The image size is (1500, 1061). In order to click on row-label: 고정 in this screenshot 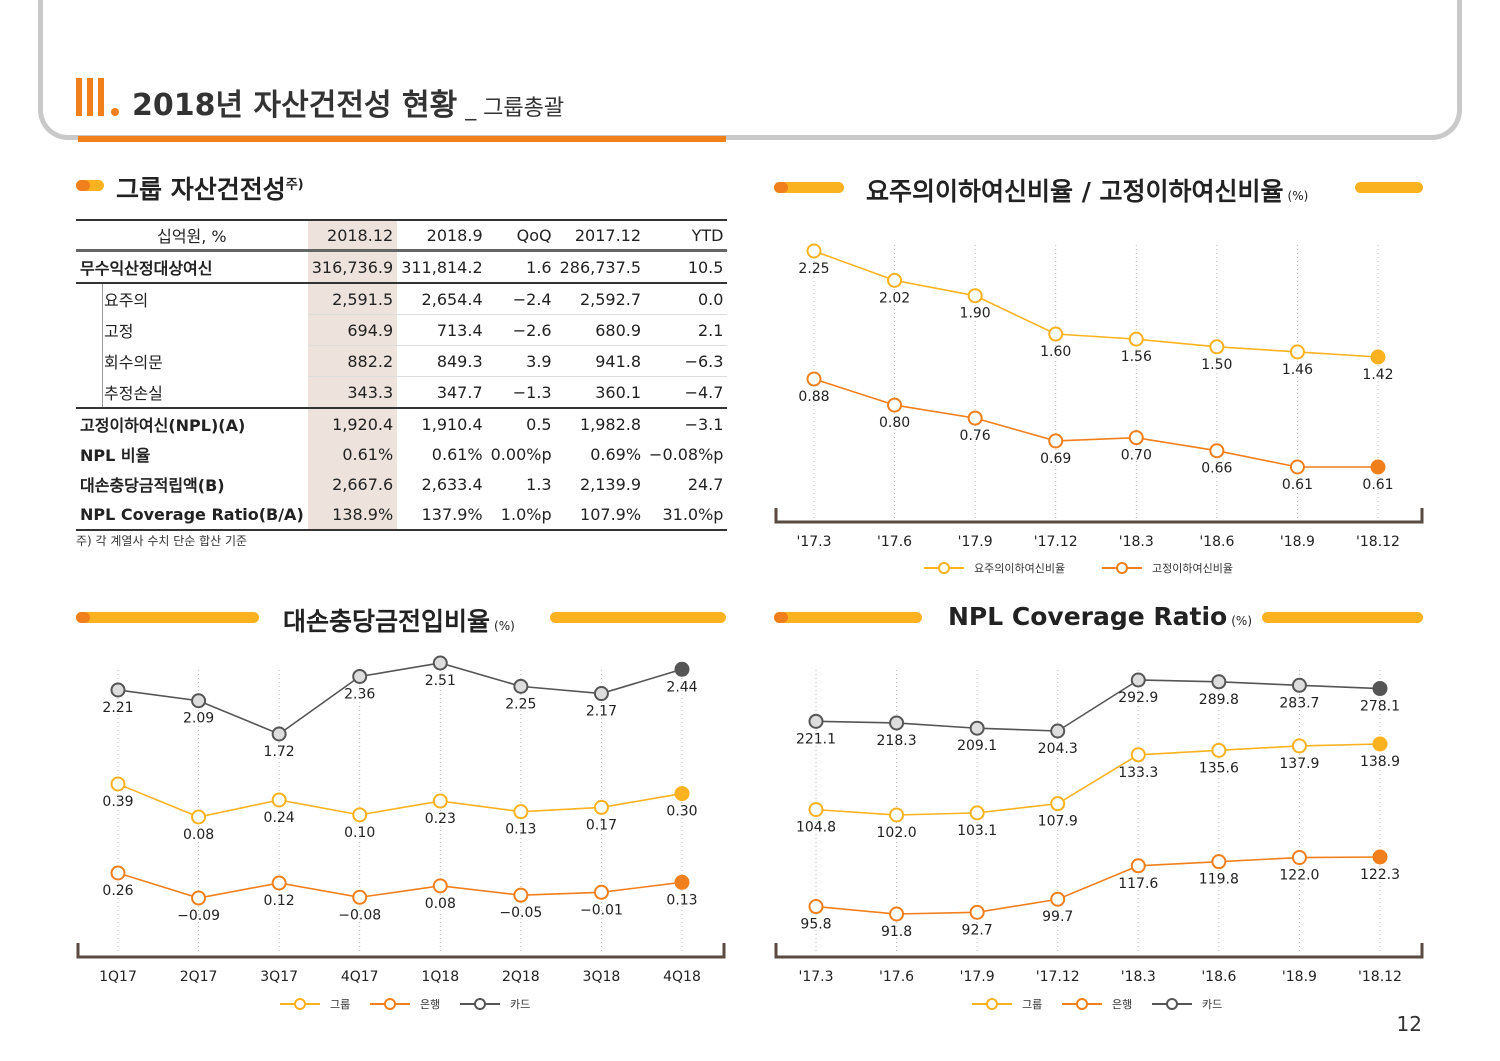, I will do `click(192, 330)`.